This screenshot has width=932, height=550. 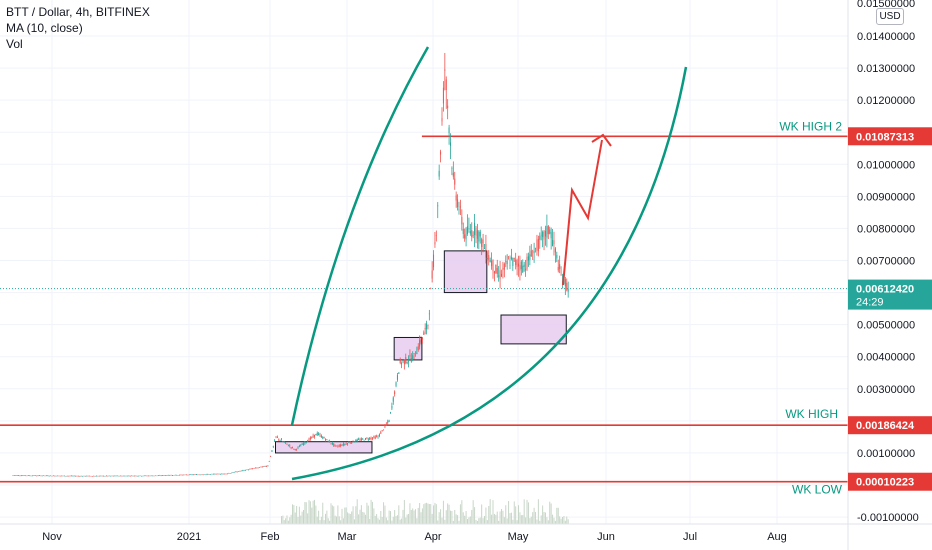 What do you see at coordinates (690, 537) in the screenshot?
I see `time-tick-label: Jul` at bounding box center [690, 537].